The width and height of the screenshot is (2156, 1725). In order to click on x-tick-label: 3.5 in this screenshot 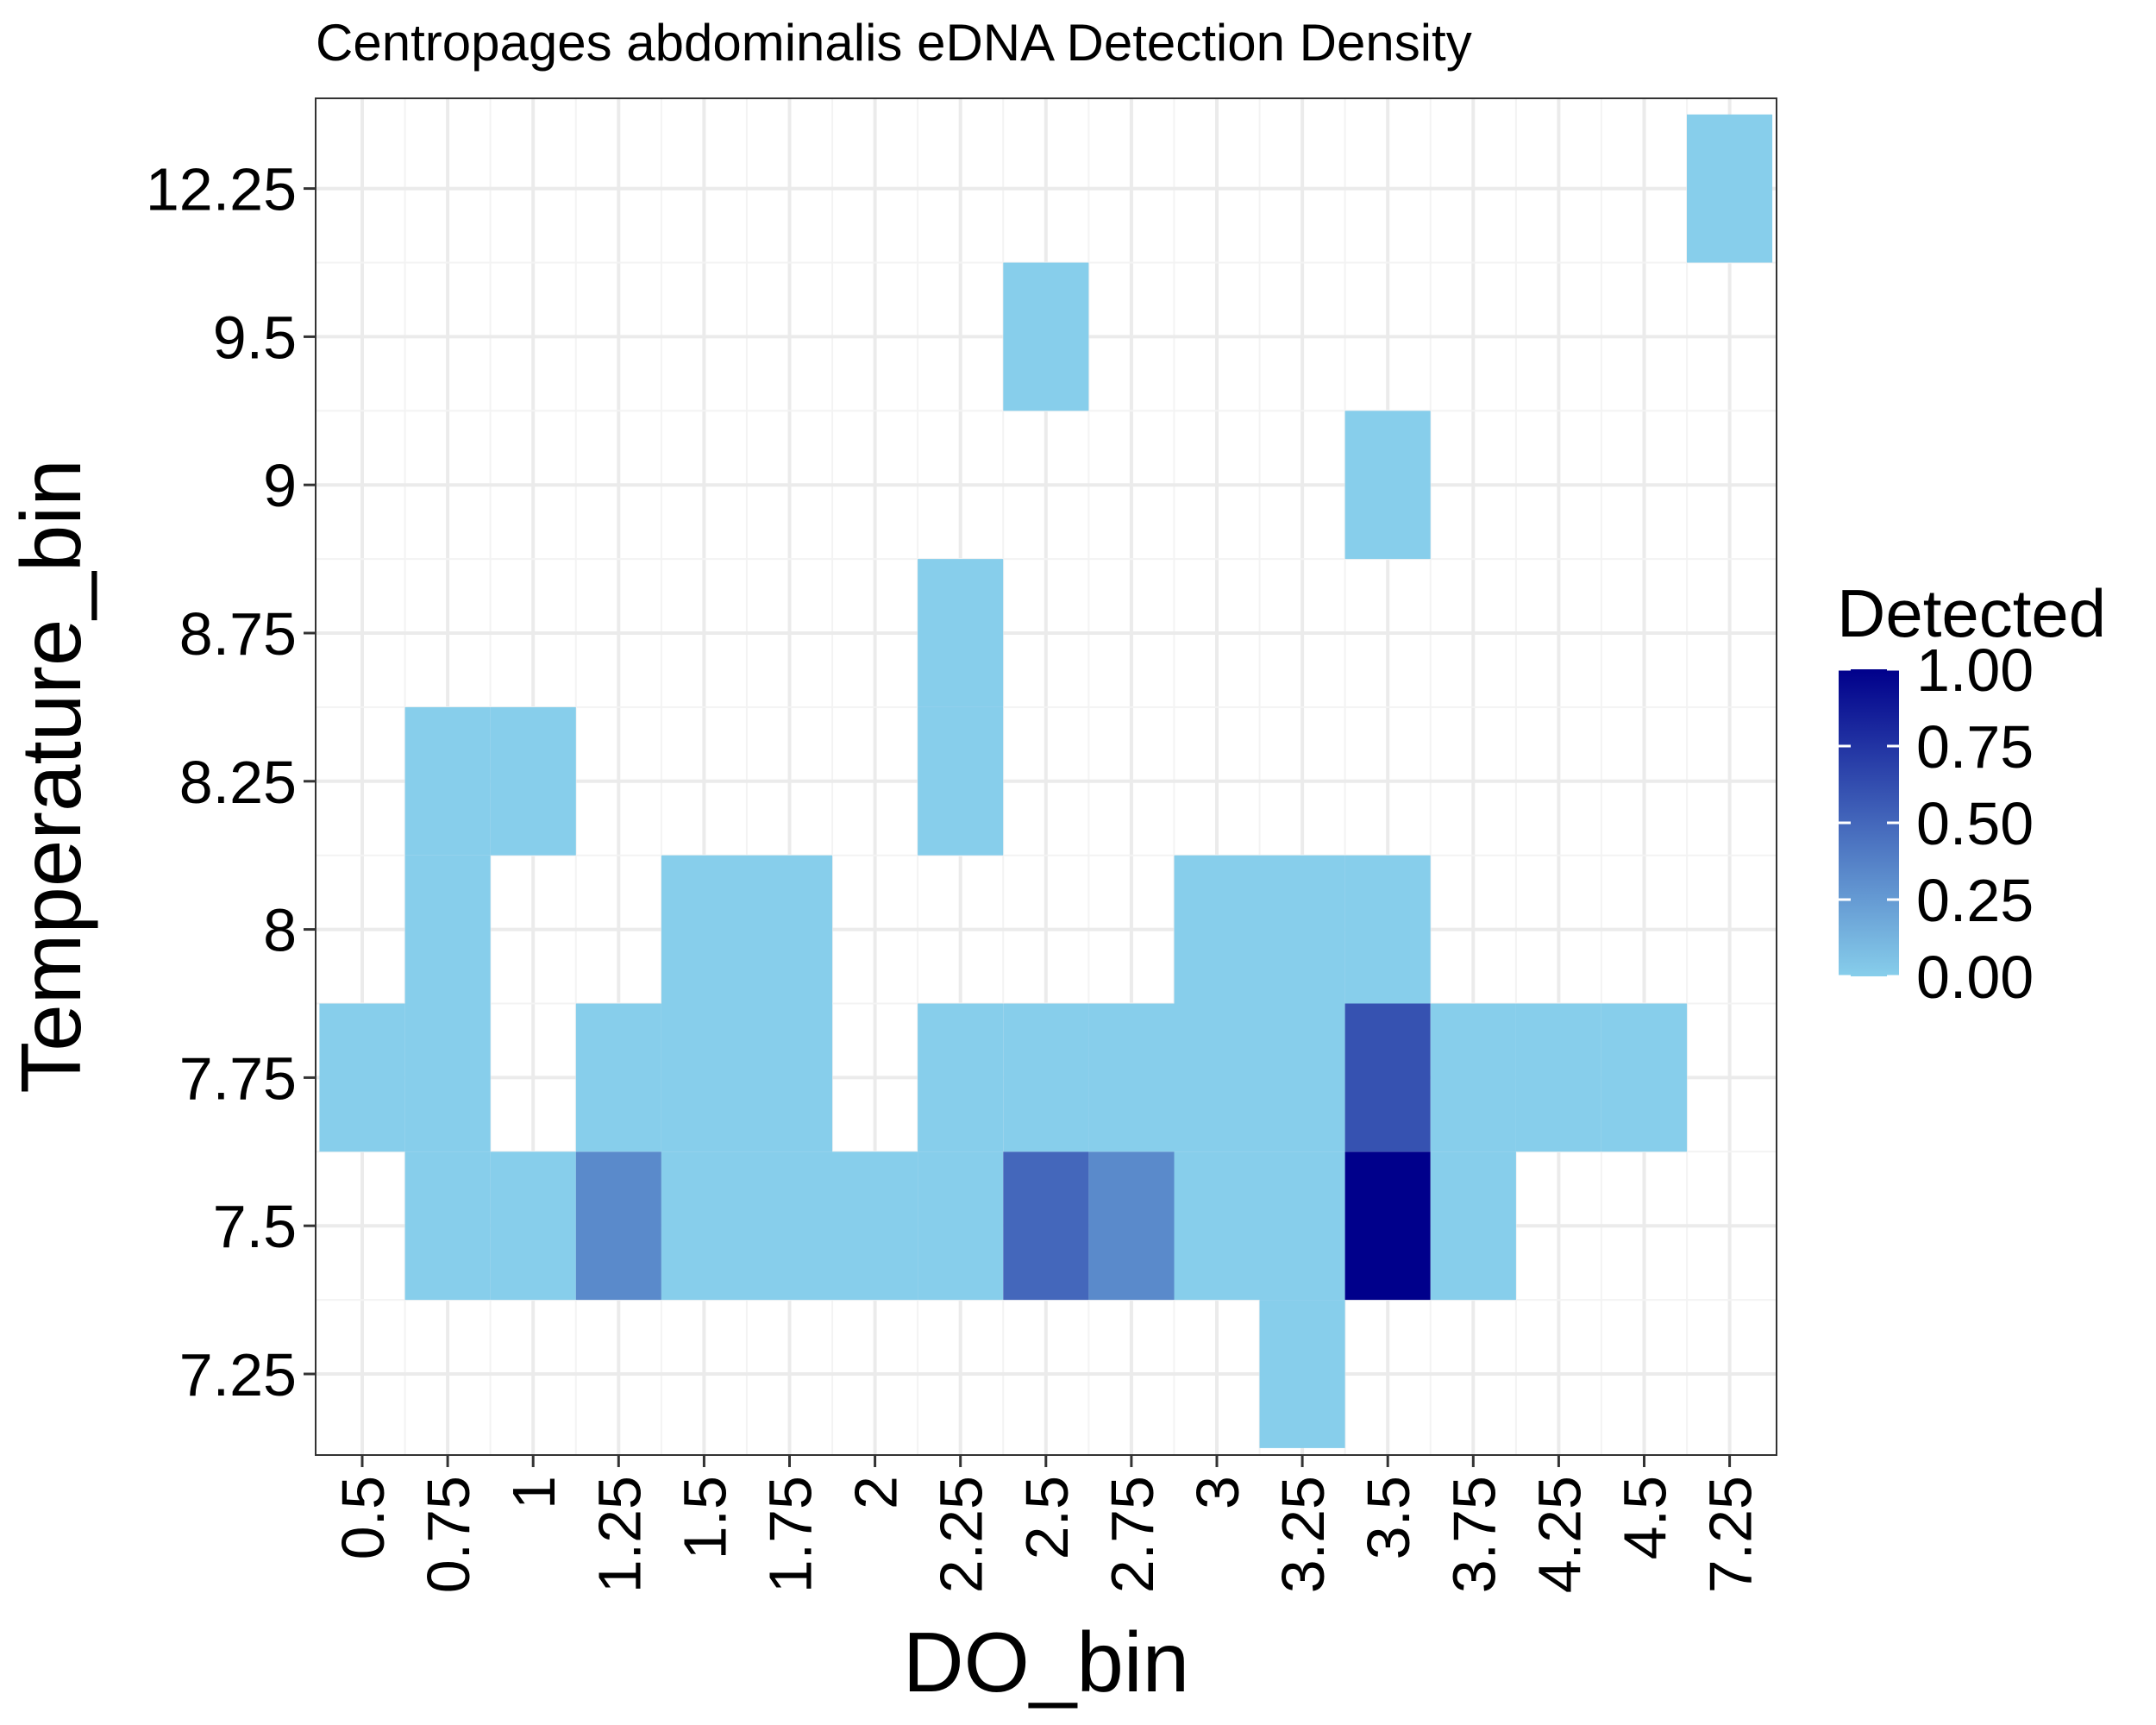, I will do `click(1388, 1517)`.